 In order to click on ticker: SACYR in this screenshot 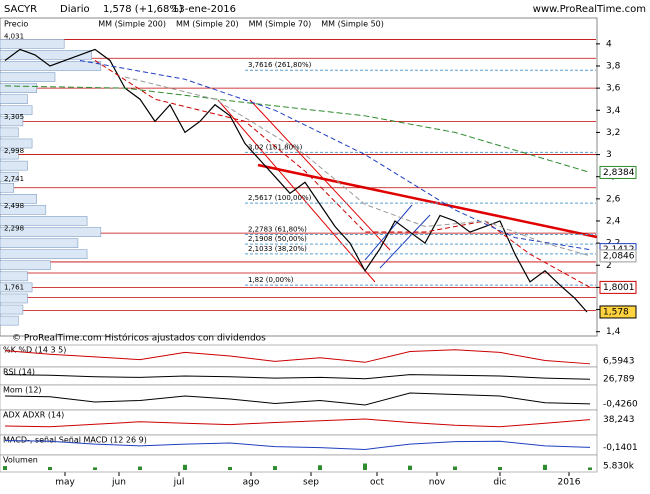, I will do `click(20, 9)`.